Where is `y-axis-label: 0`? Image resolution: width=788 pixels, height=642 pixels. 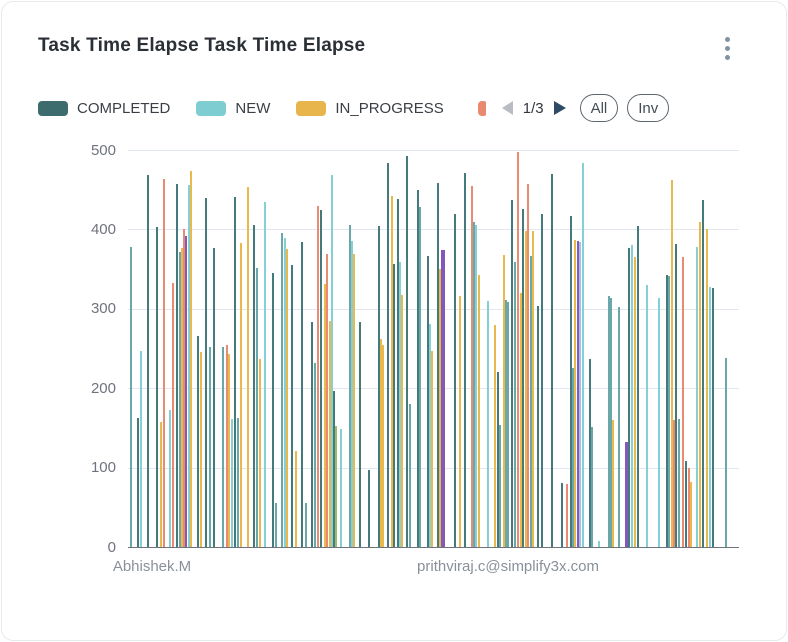 y-axis-label: 0 is located at coordinates (111, 547).